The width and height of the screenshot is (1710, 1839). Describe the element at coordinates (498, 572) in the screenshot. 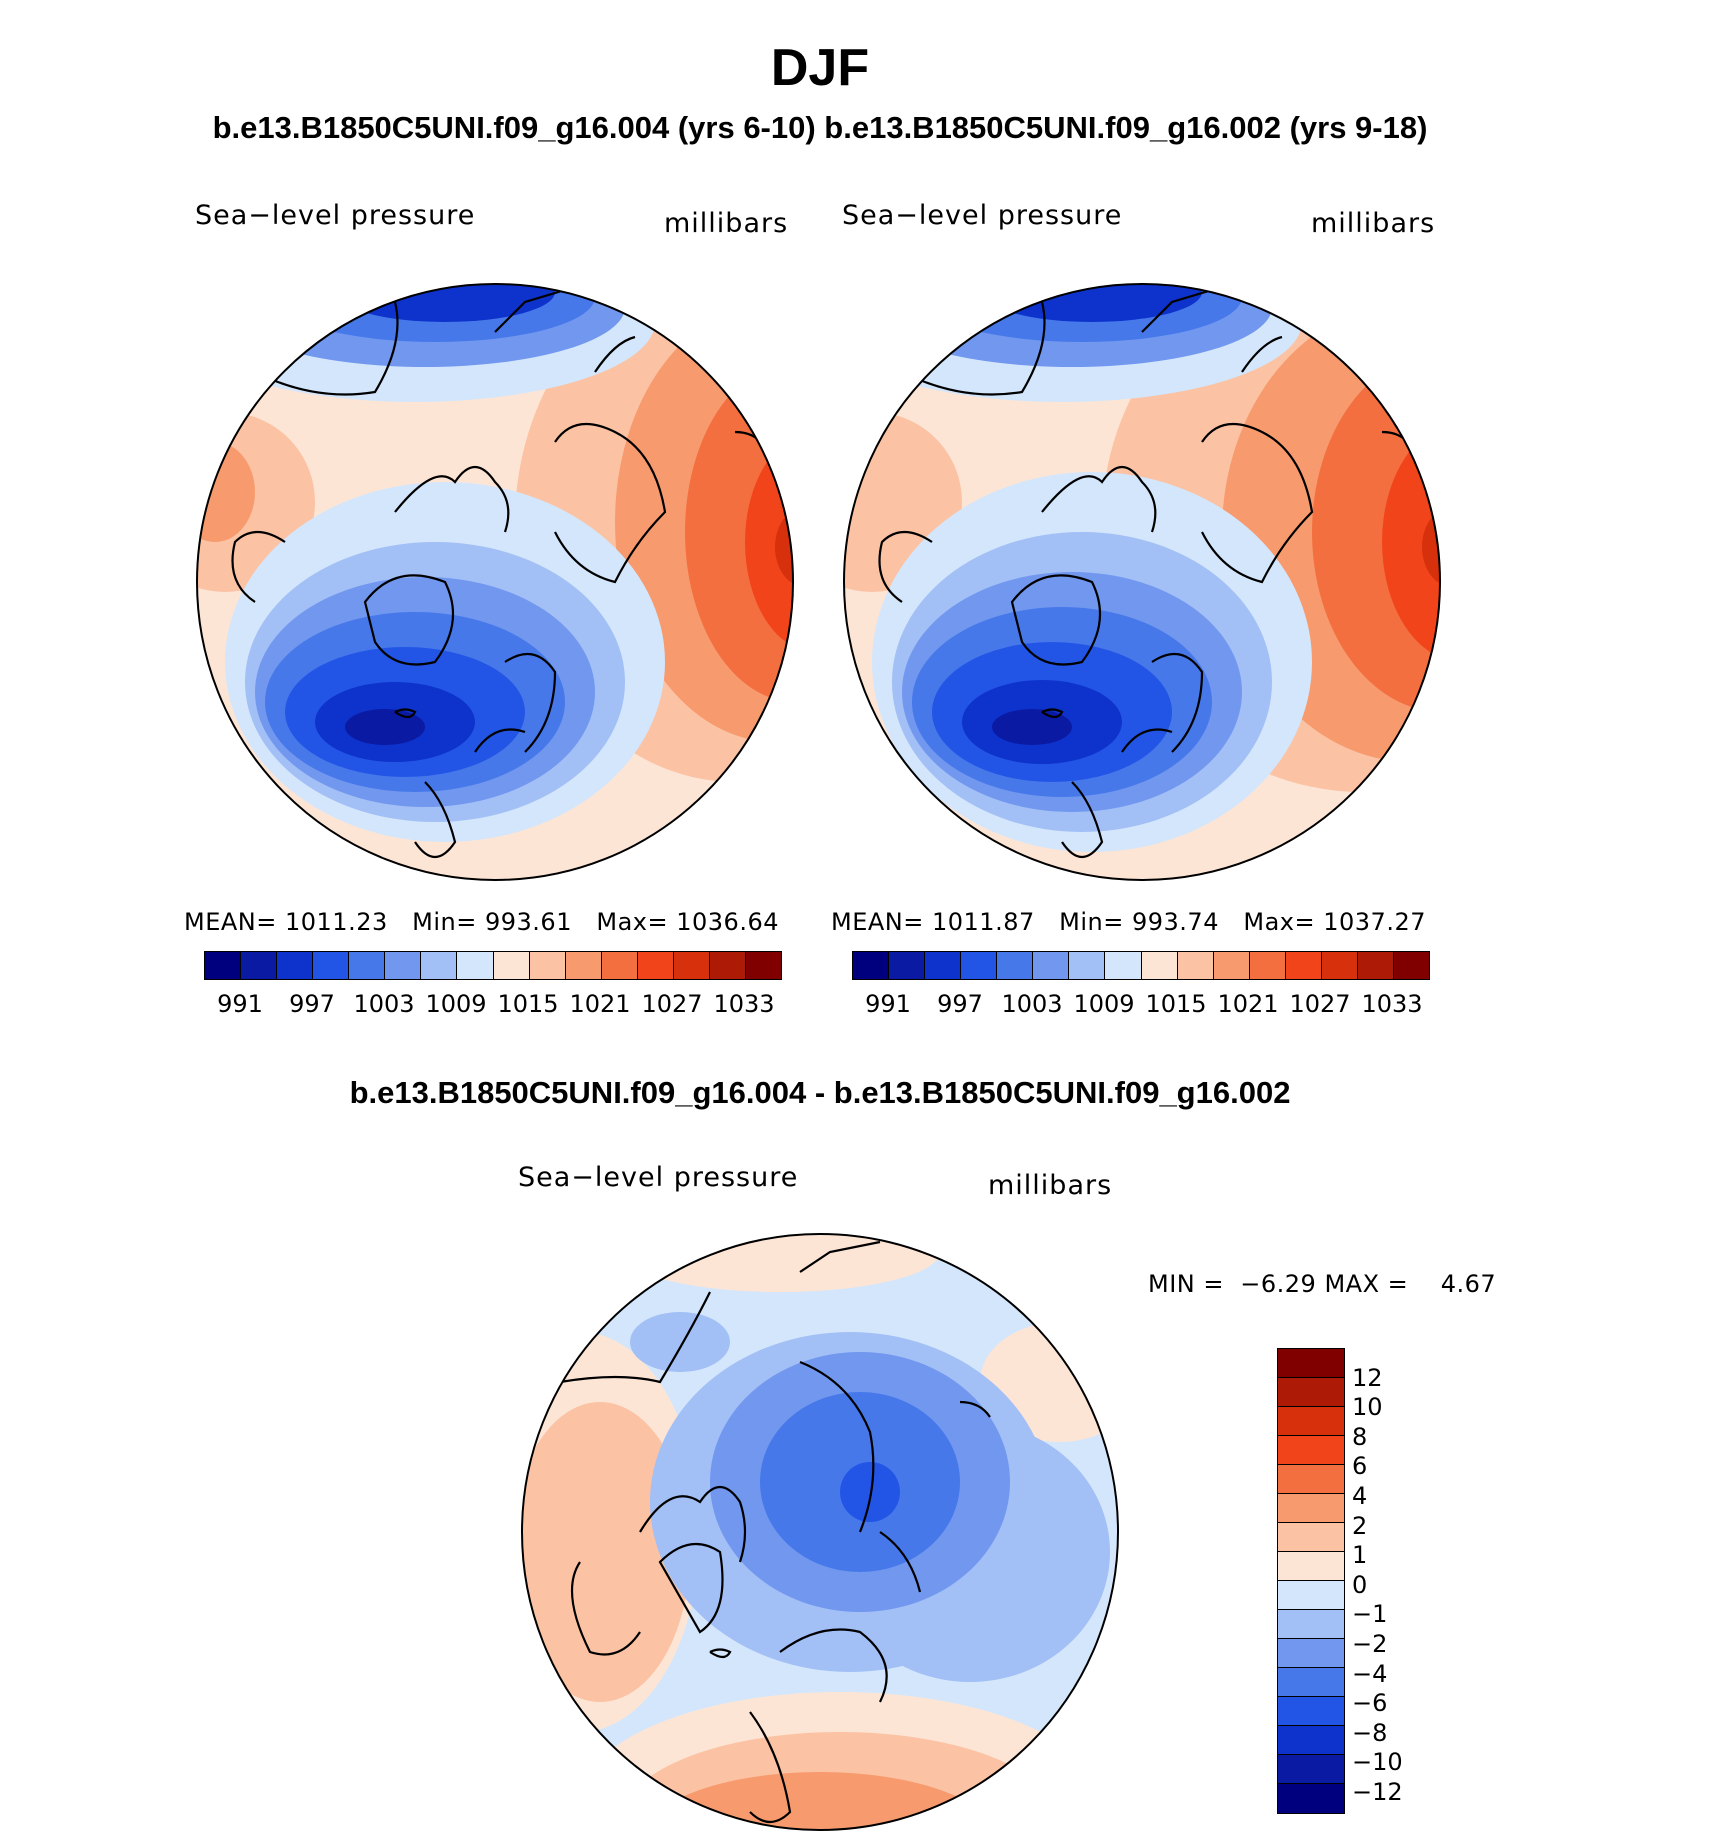

I see `panel1-coastlines` at that location.